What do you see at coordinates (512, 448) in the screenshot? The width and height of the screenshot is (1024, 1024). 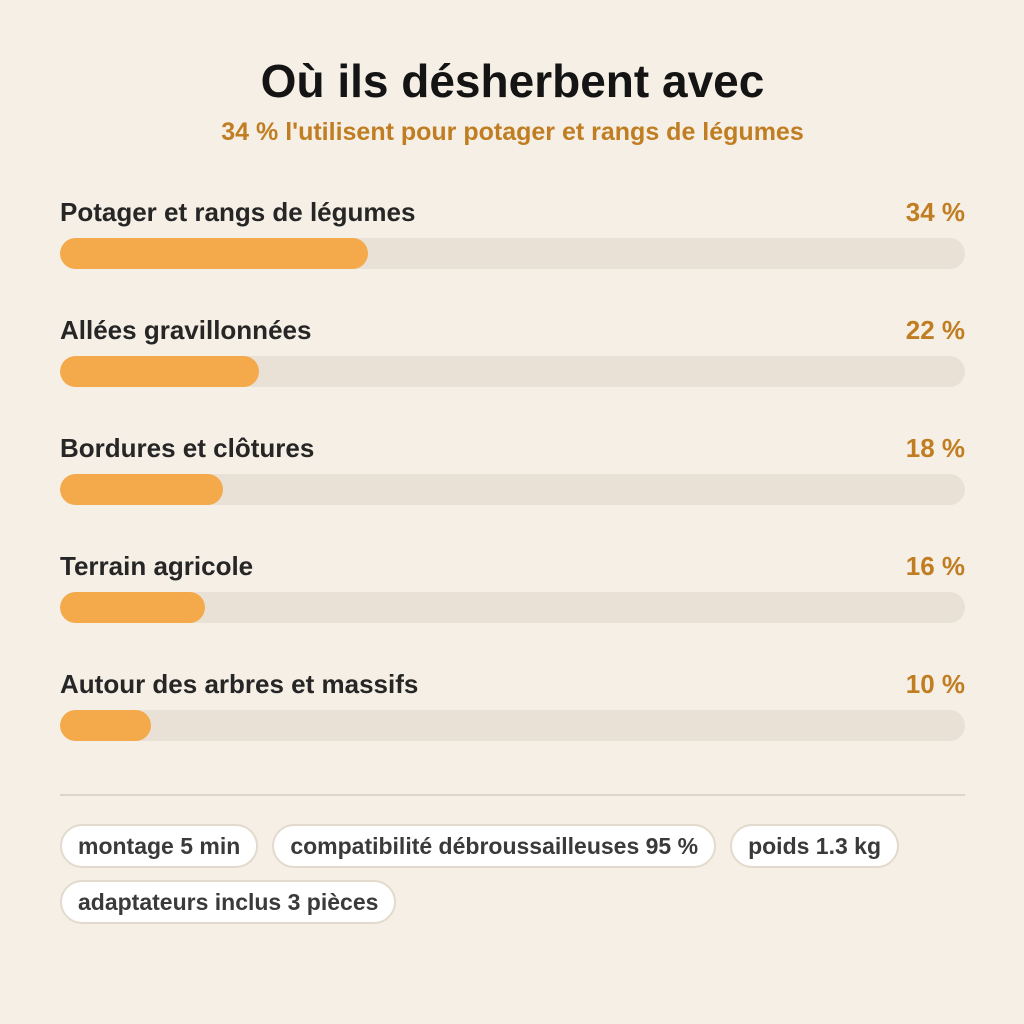 I see `bar-row-header: Bordures et clôtures 18 %` at bounding box center [512, 448].